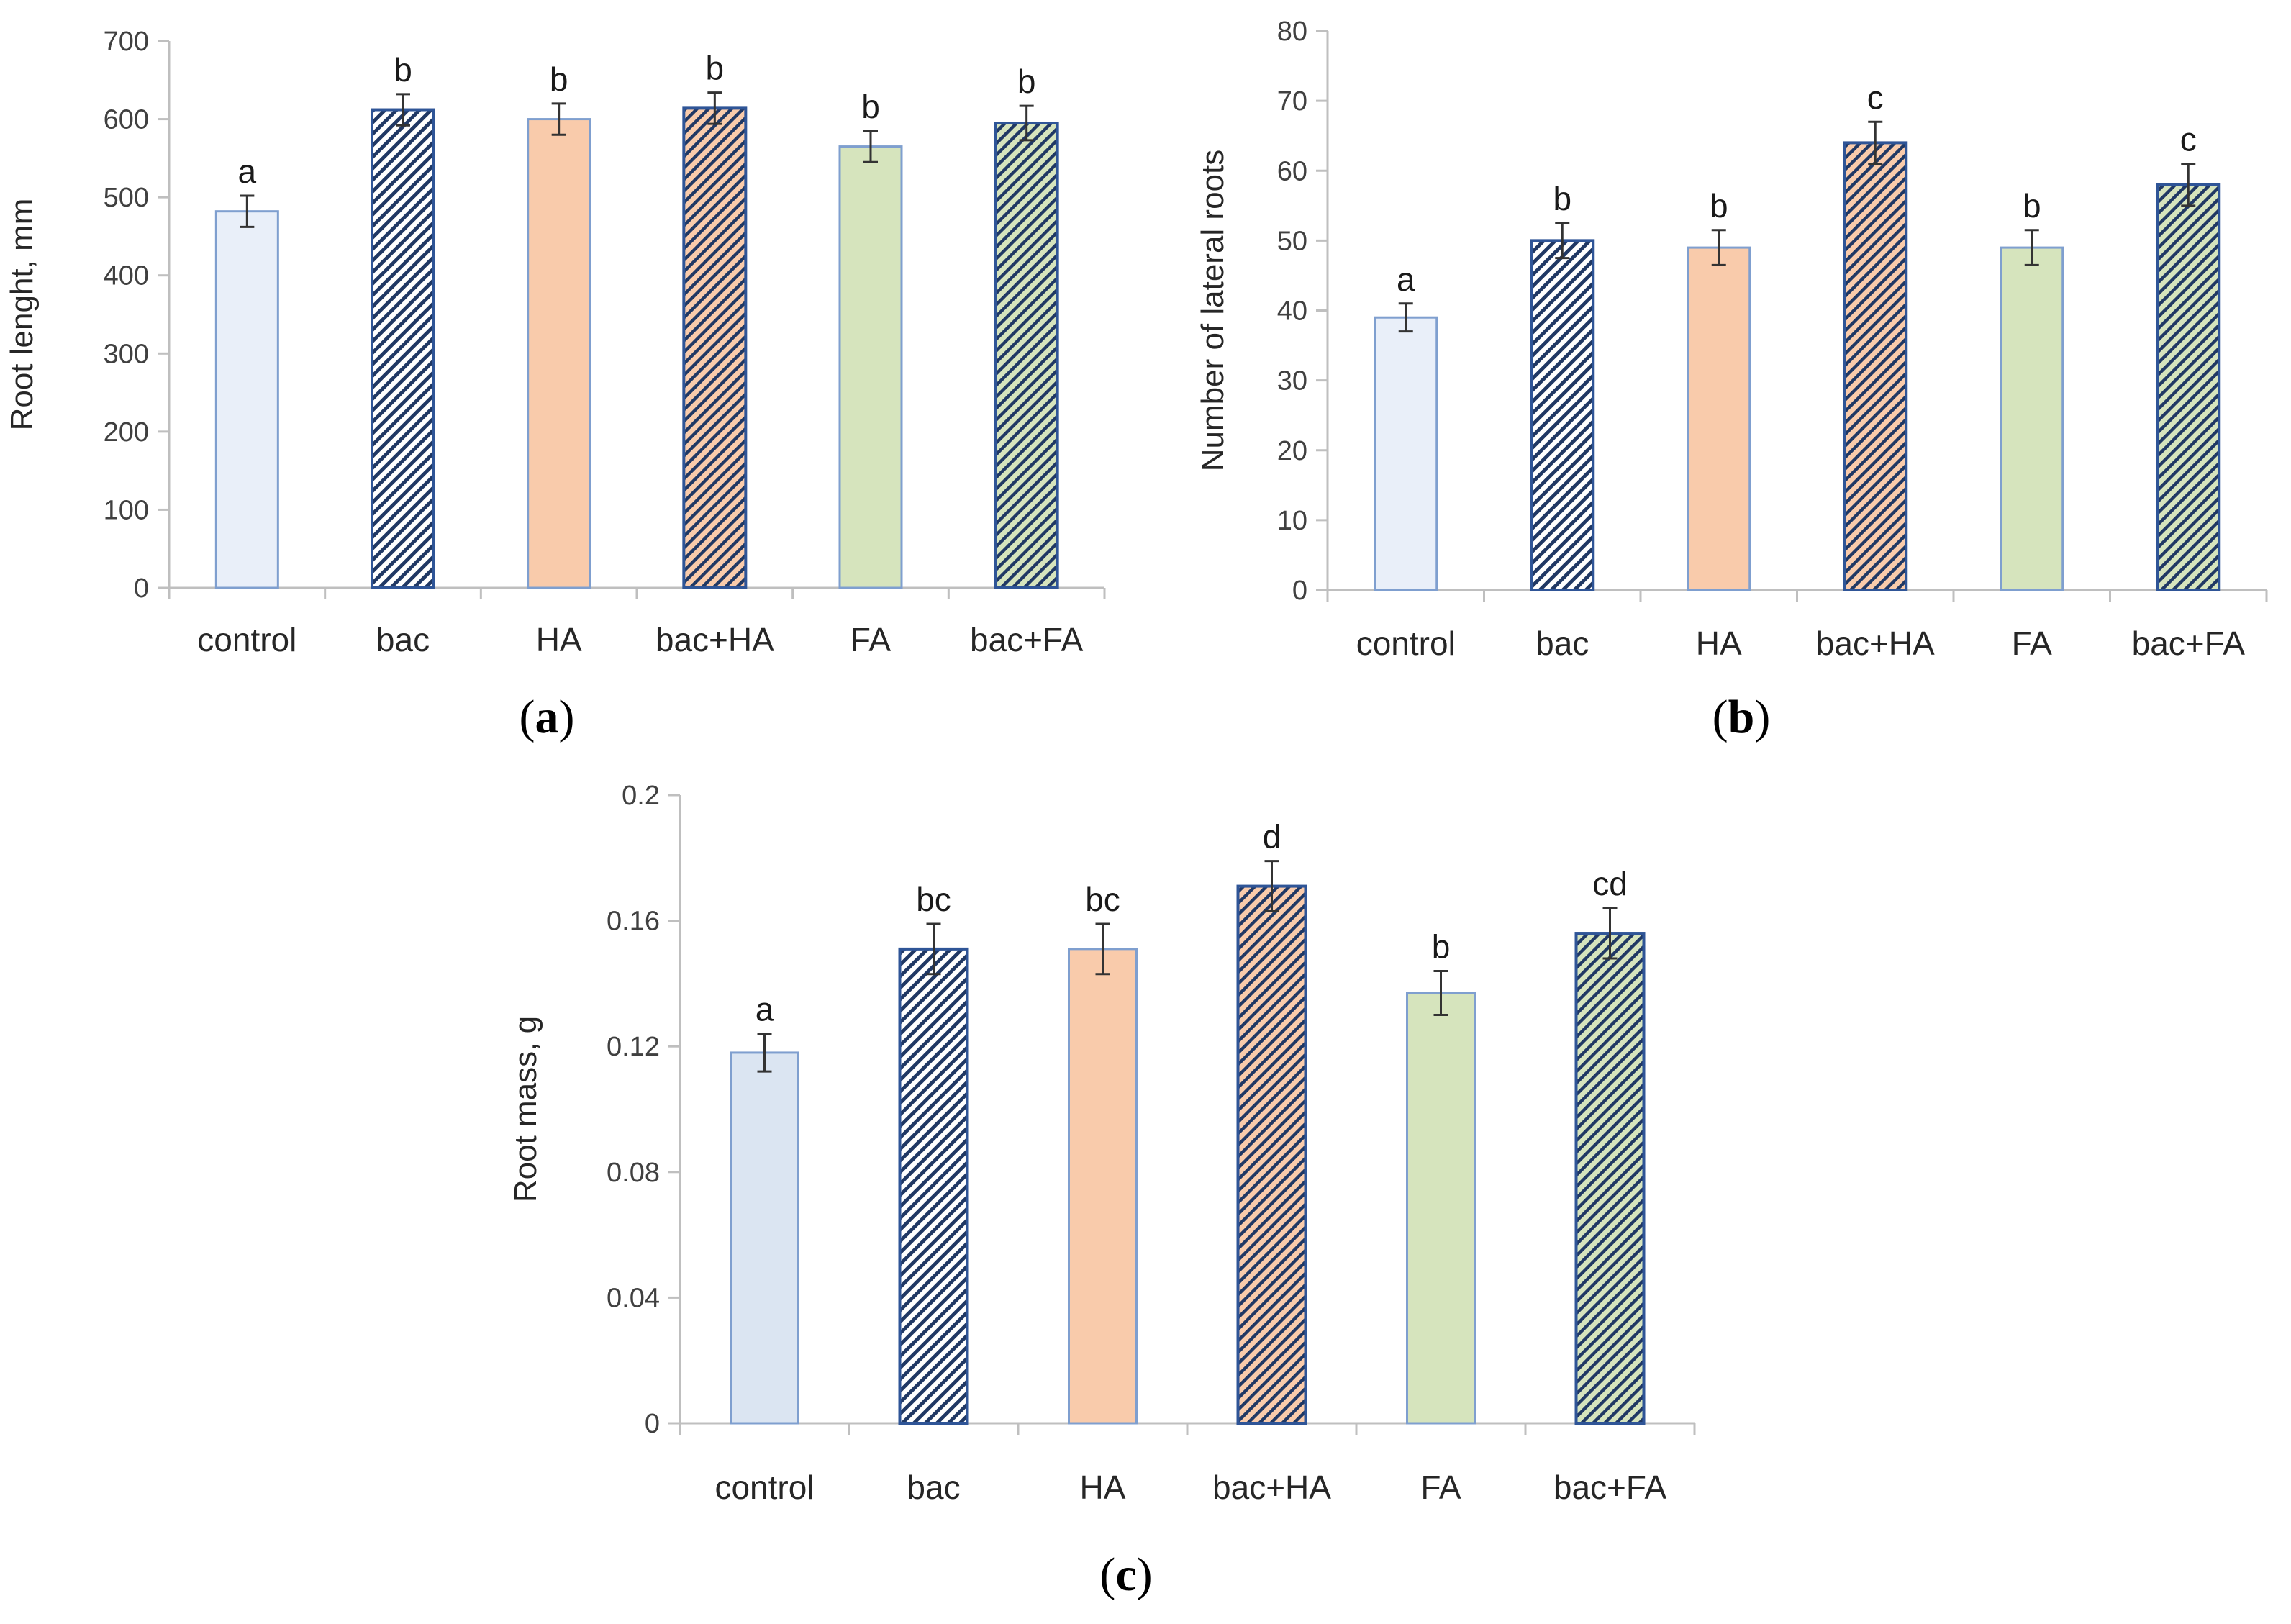  I want to click on y-tick-label: 400, so click(126, 276).